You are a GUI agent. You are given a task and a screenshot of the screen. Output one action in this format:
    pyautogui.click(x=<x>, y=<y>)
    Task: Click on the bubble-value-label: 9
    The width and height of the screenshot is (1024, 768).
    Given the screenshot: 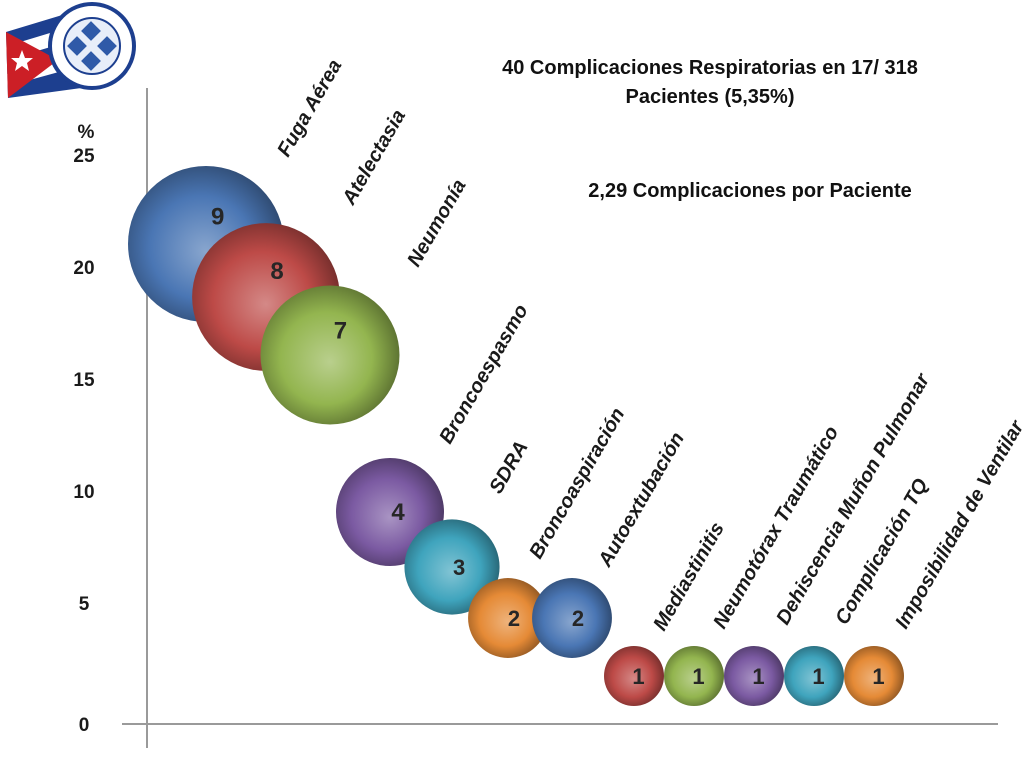 What is the action you would take?
    pyautogui.click(x=217, y=217)
    